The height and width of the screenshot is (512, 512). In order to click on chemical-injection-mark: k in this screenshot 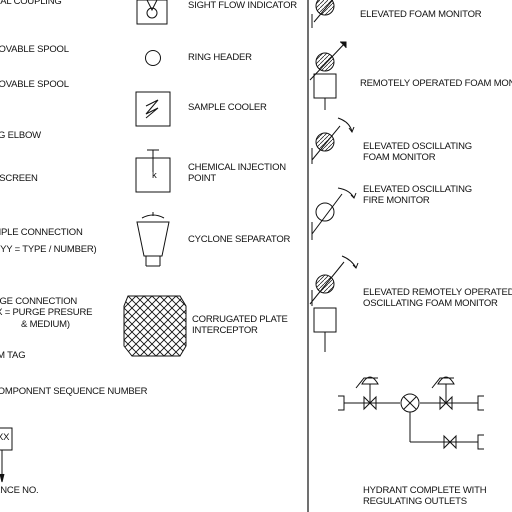, I will do `click(154, 175)`.